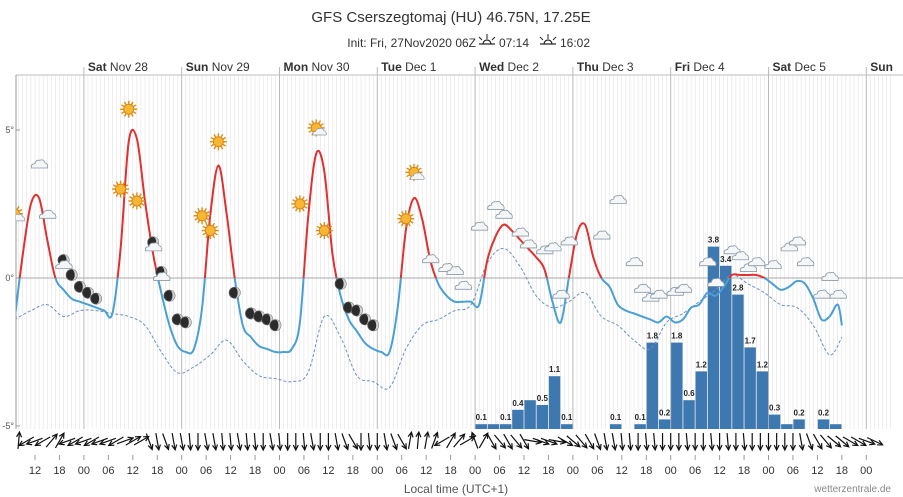 This screenshot has width=903, height=497. What do you see at coordinates (514, 43) in the screenshot?
I see `sunrise-time: 07:14` at bounding box center [514, 43].